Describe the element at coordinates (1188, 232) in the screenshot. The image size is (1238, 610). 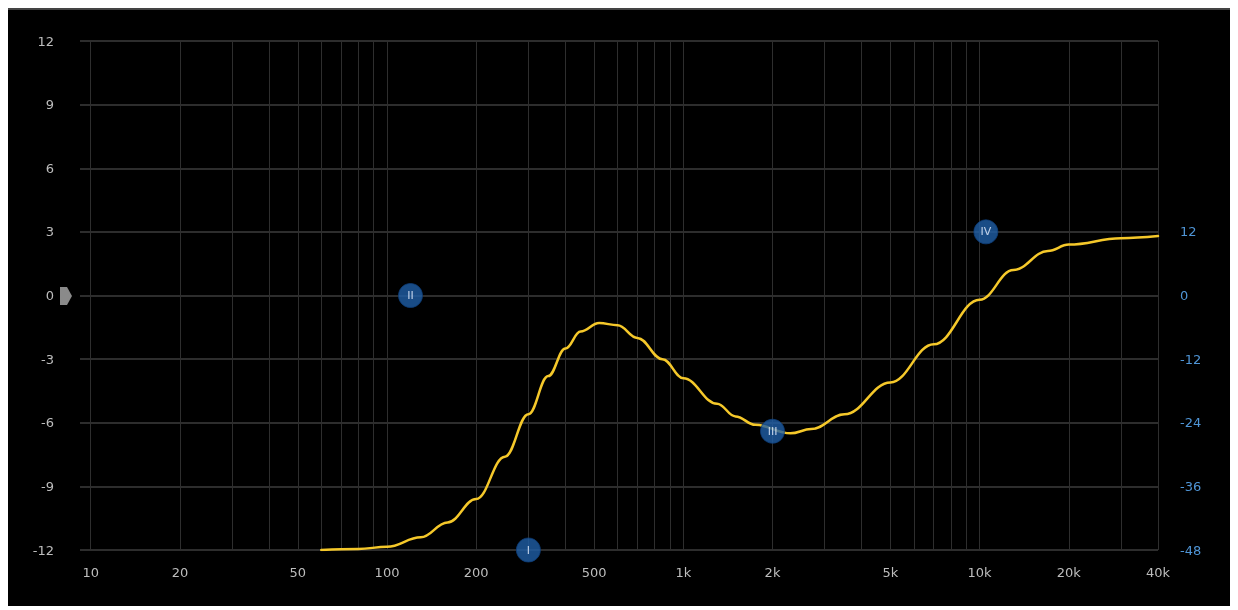
I see `y2-tick-label: 12` at that location.